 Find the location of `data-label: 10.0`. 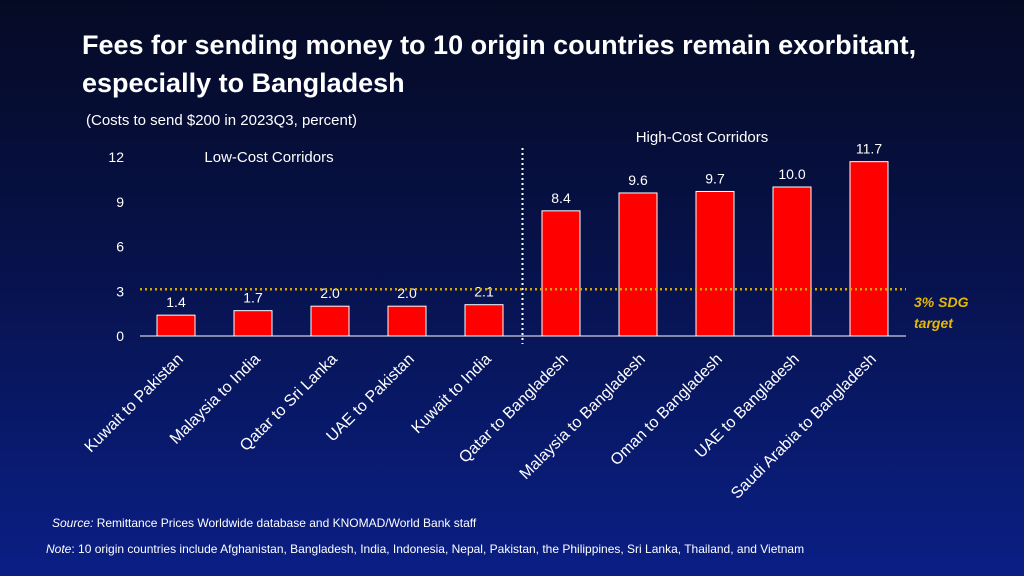

data-label: 10.0 is located at coordinates (791, 174).